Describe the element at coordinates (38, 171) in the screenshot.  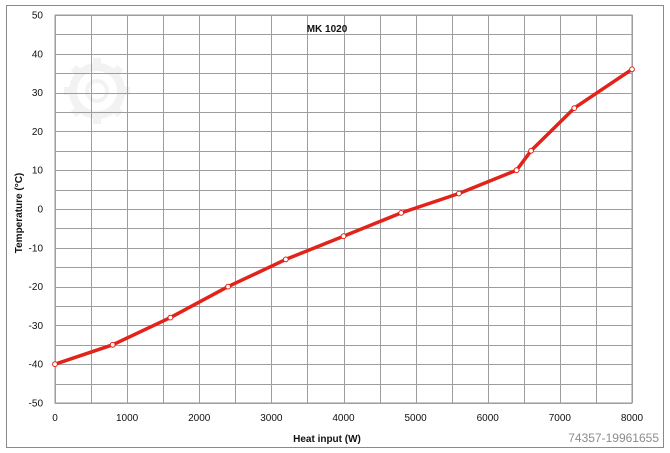
I see `y-tick-label: 10` at that location.